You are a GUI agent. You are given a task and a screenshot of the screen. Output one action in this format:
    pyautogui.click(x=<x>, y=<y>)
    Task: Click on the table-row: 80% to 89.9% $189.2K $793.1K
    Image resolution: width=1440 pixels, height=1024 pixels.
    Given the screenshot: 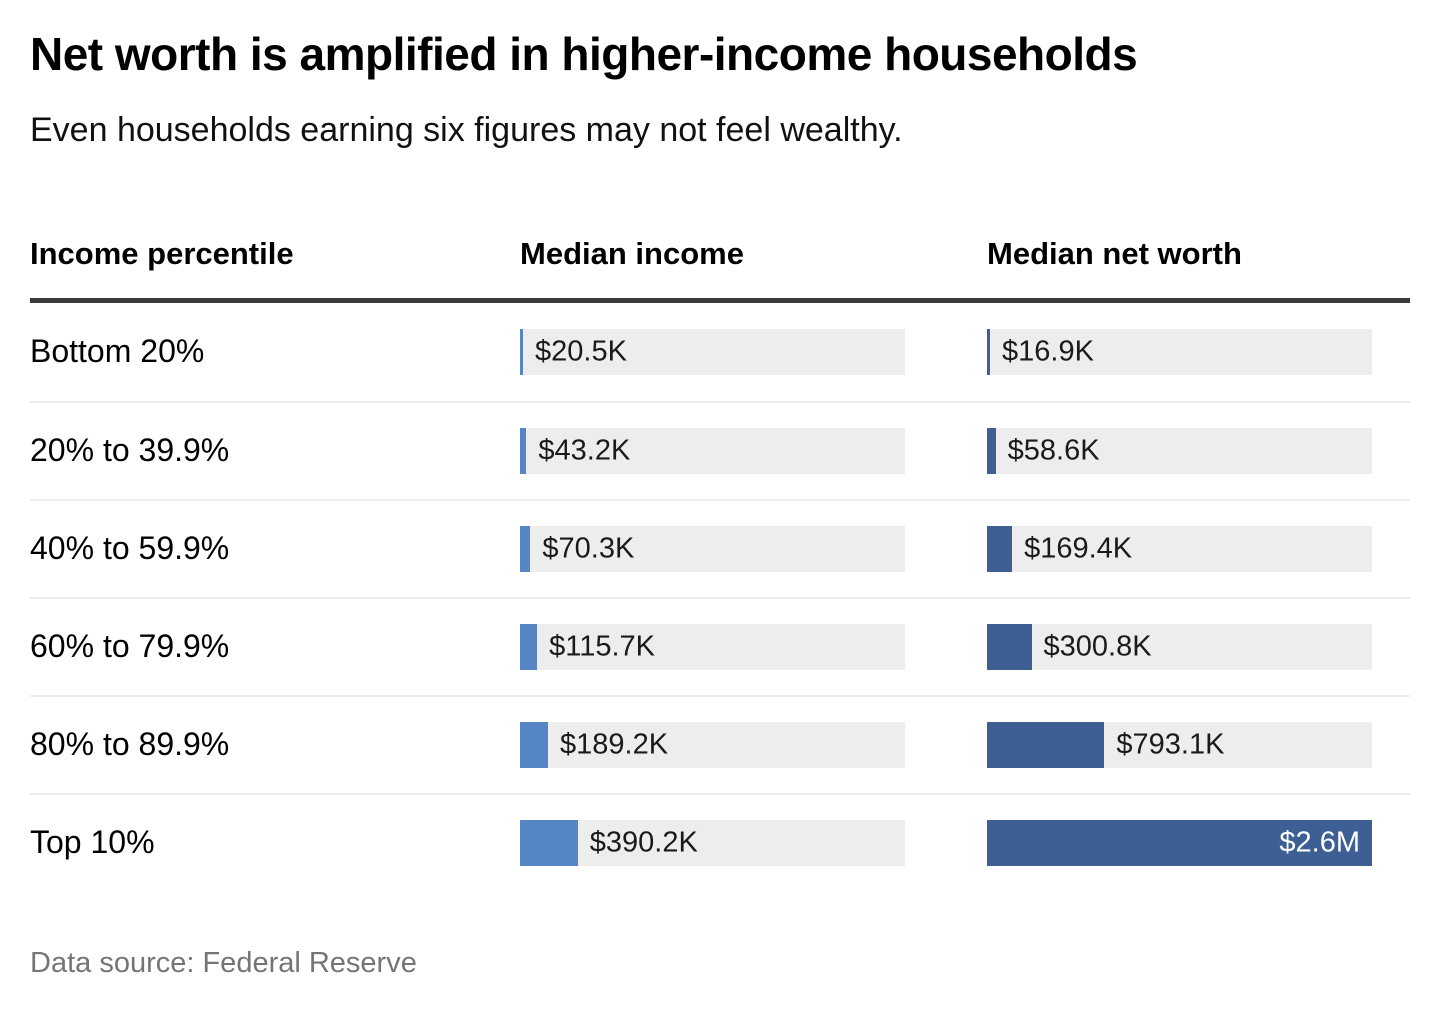 What is the action you would take?
    pyautogui.click(x=720, y=743)
    